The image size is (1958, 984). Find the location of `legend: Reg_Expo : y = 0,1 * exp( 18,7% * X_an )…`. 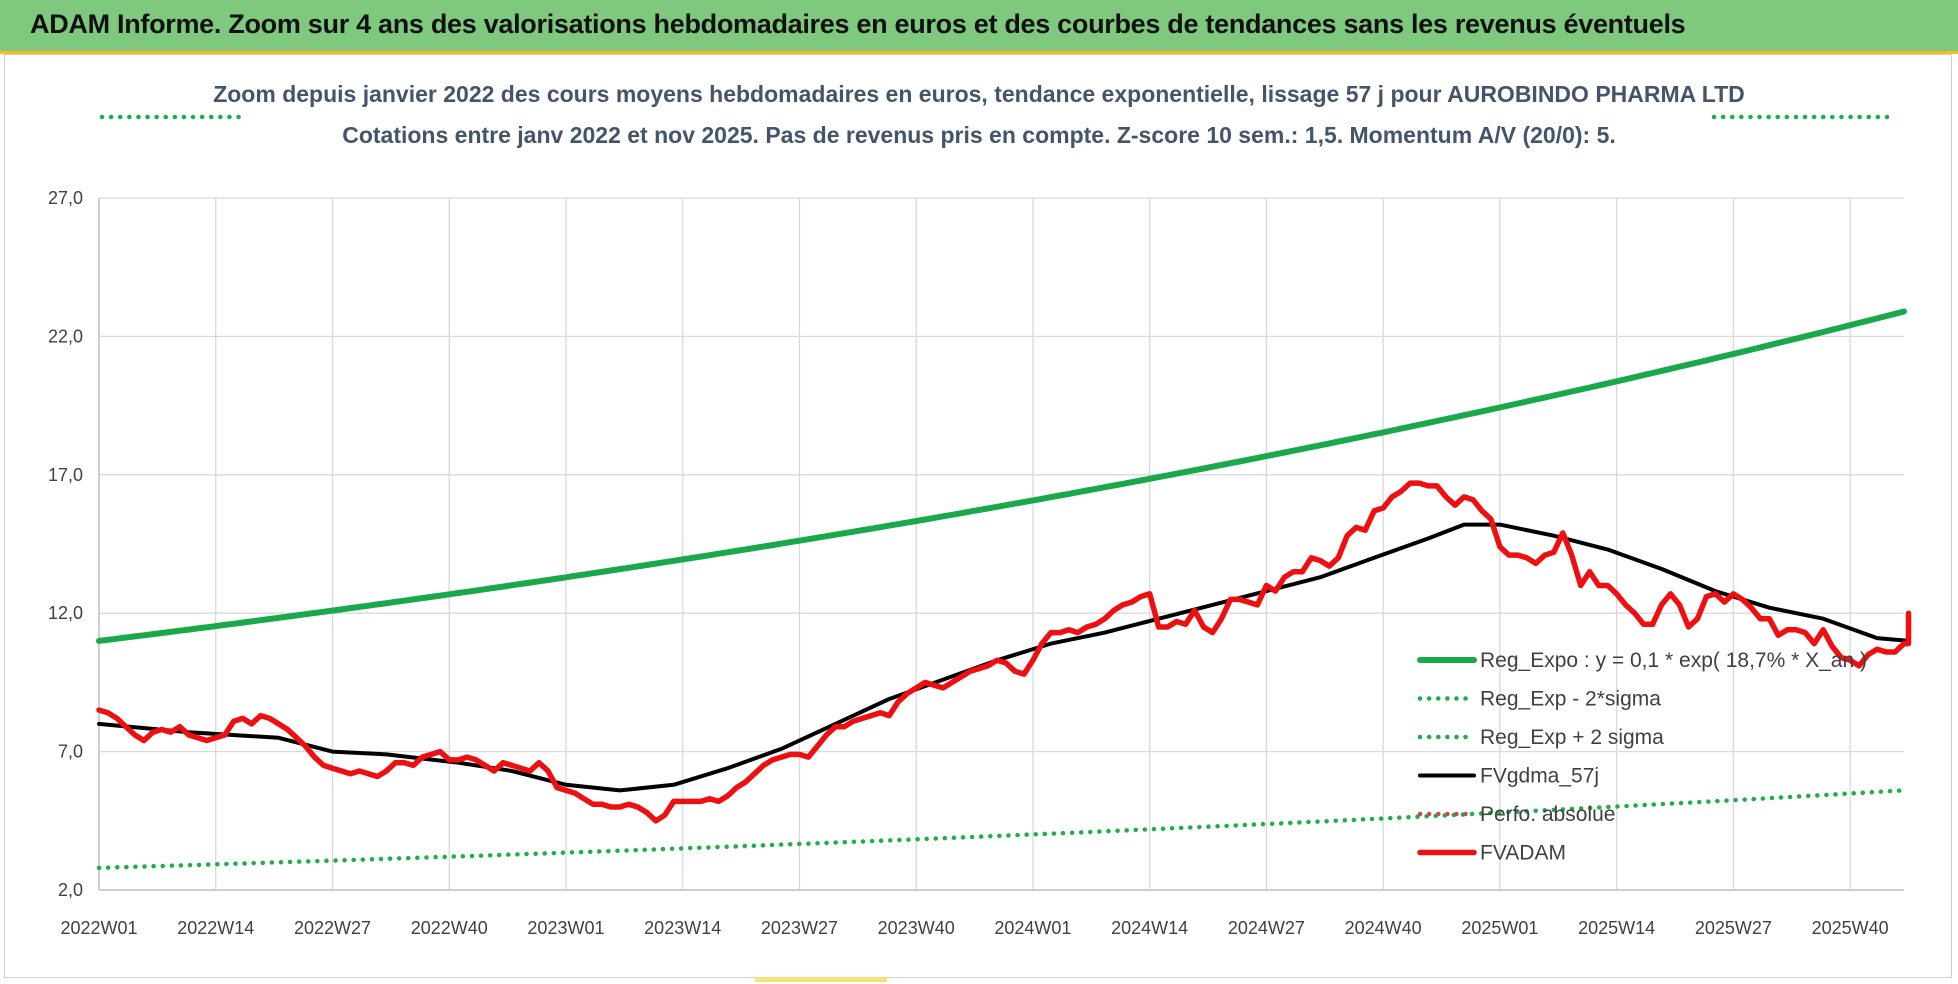

legend: Reg_Expo : y = 0,1 * exp( 18,7% * X_an )… is located at coordinates (1642, 757).